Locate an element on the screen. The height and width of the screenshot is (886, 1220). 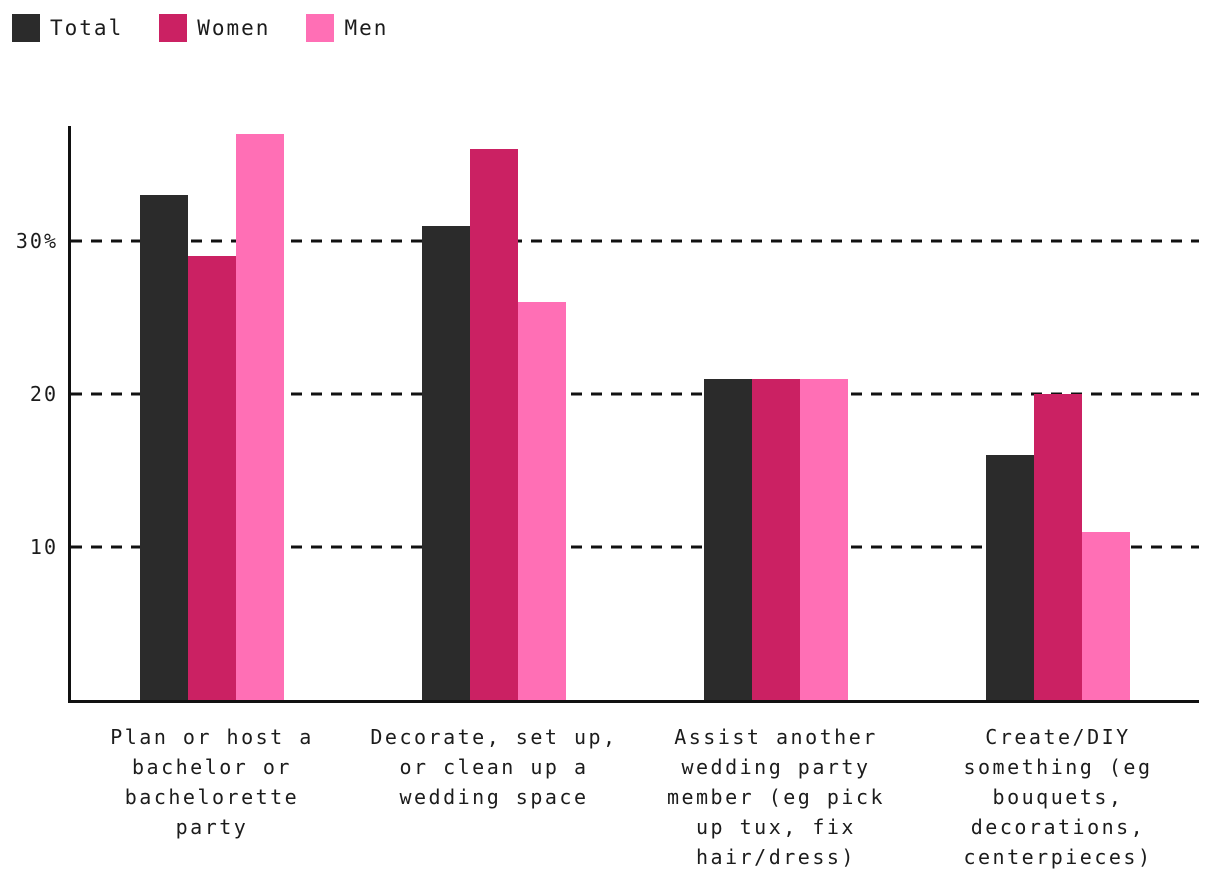
legend-item-men: Men is located at coordinates (347, 28).